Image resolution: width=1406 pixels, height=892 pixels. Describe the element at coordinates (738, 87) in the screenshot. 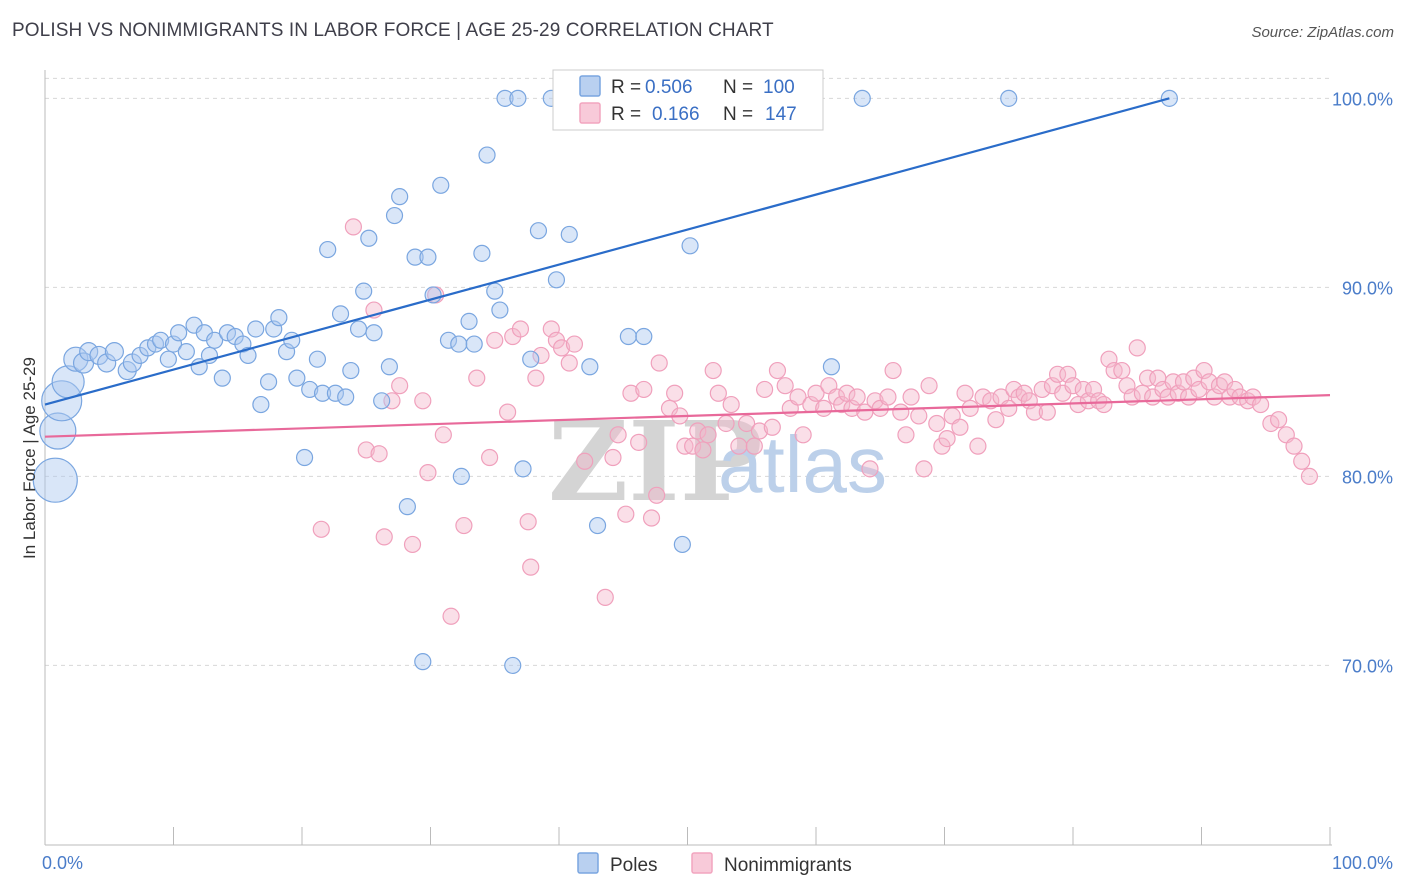

I see `legend-n-label-1: N =` at that location.